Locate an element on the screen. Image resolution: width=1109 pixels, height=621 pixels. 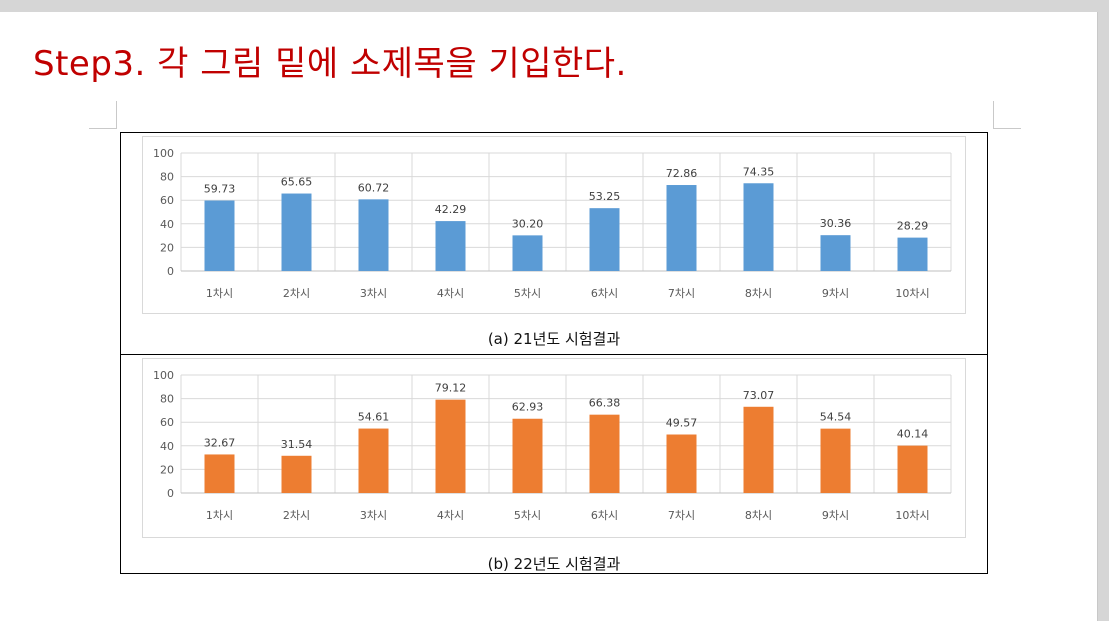
bar-value-label: 74.35 is located at coordinates (759, 171).